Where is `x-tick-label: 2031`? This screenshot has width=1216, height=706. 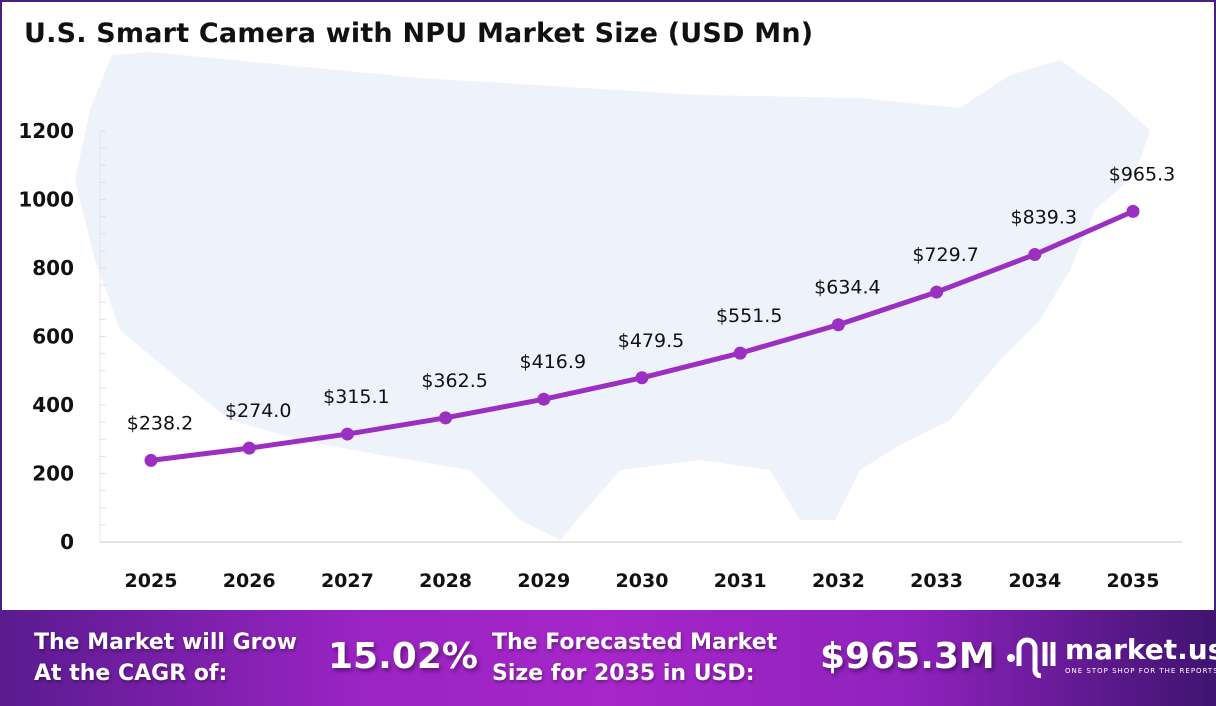
x-tick-label: 2031 is located at coordinates (740, 581).